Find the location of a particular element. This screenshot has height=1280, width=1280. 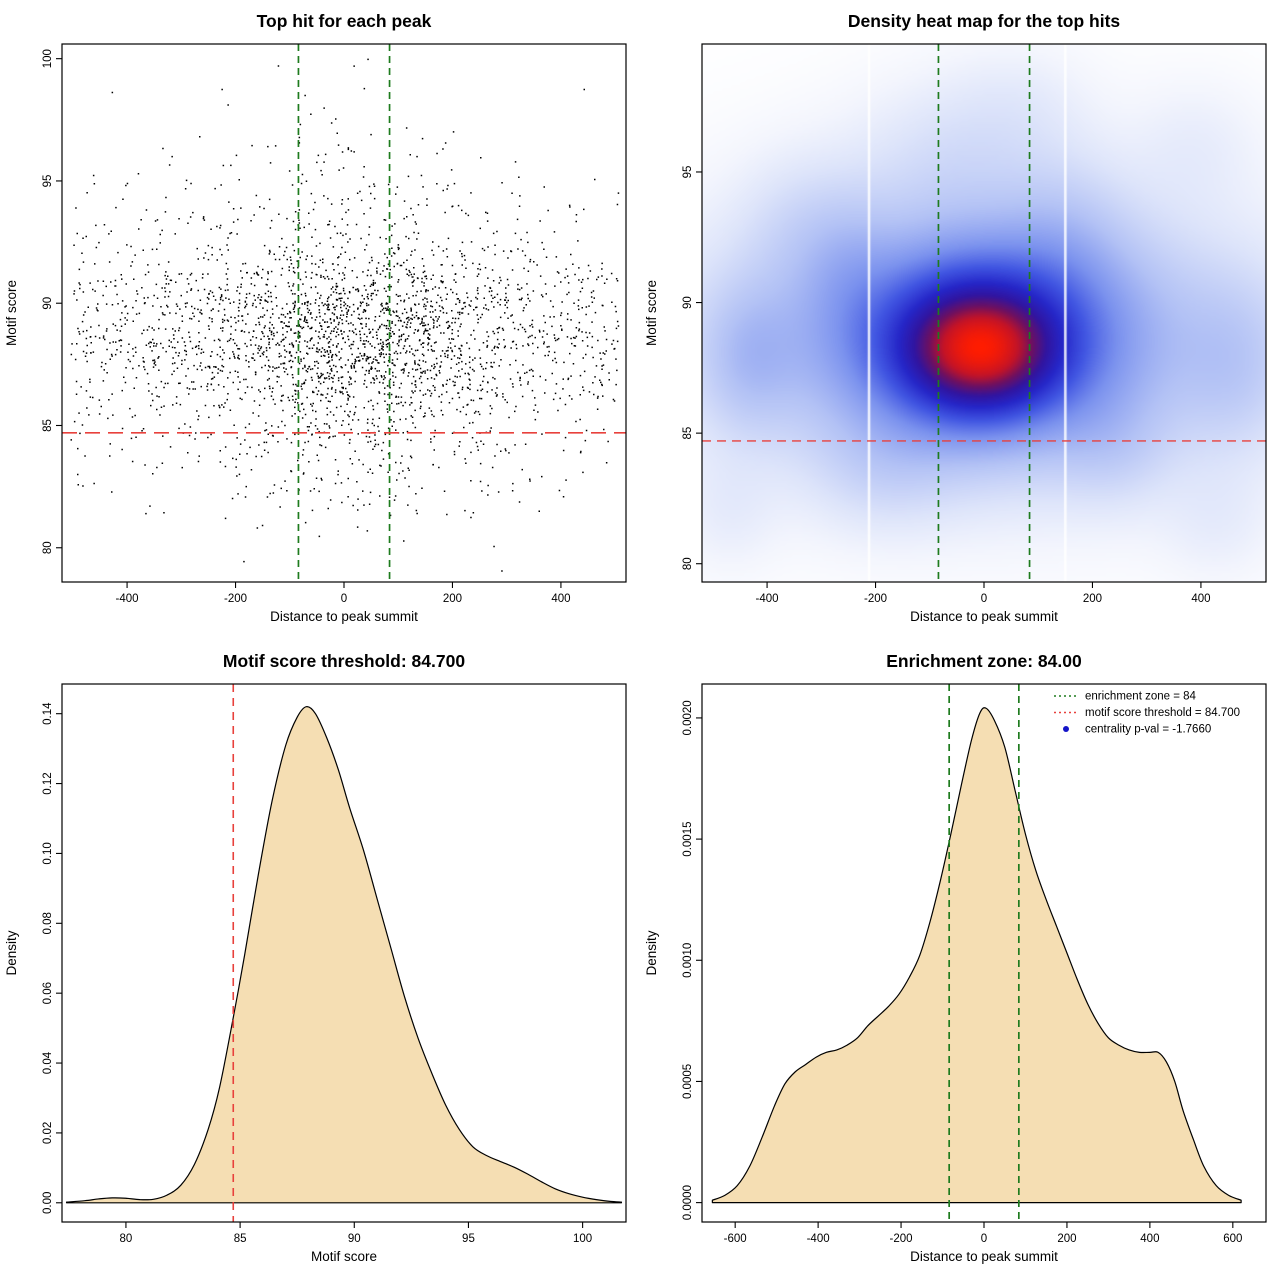

svg-text: 0.14 is located at coordinates (48, 713).